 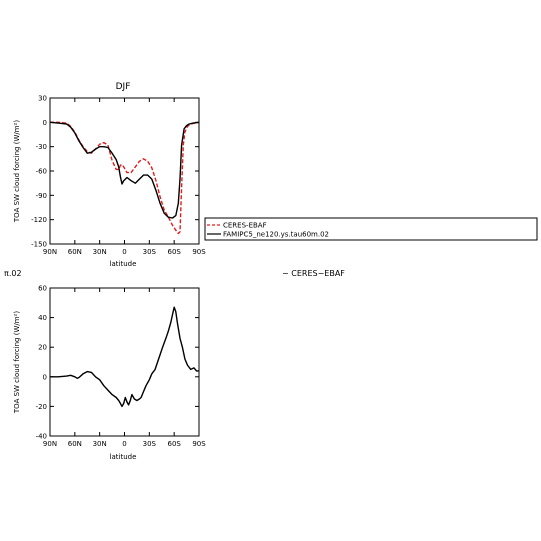 I want to click on panel-djf-ytick-label-5: 0, so click(x=45, y=123).